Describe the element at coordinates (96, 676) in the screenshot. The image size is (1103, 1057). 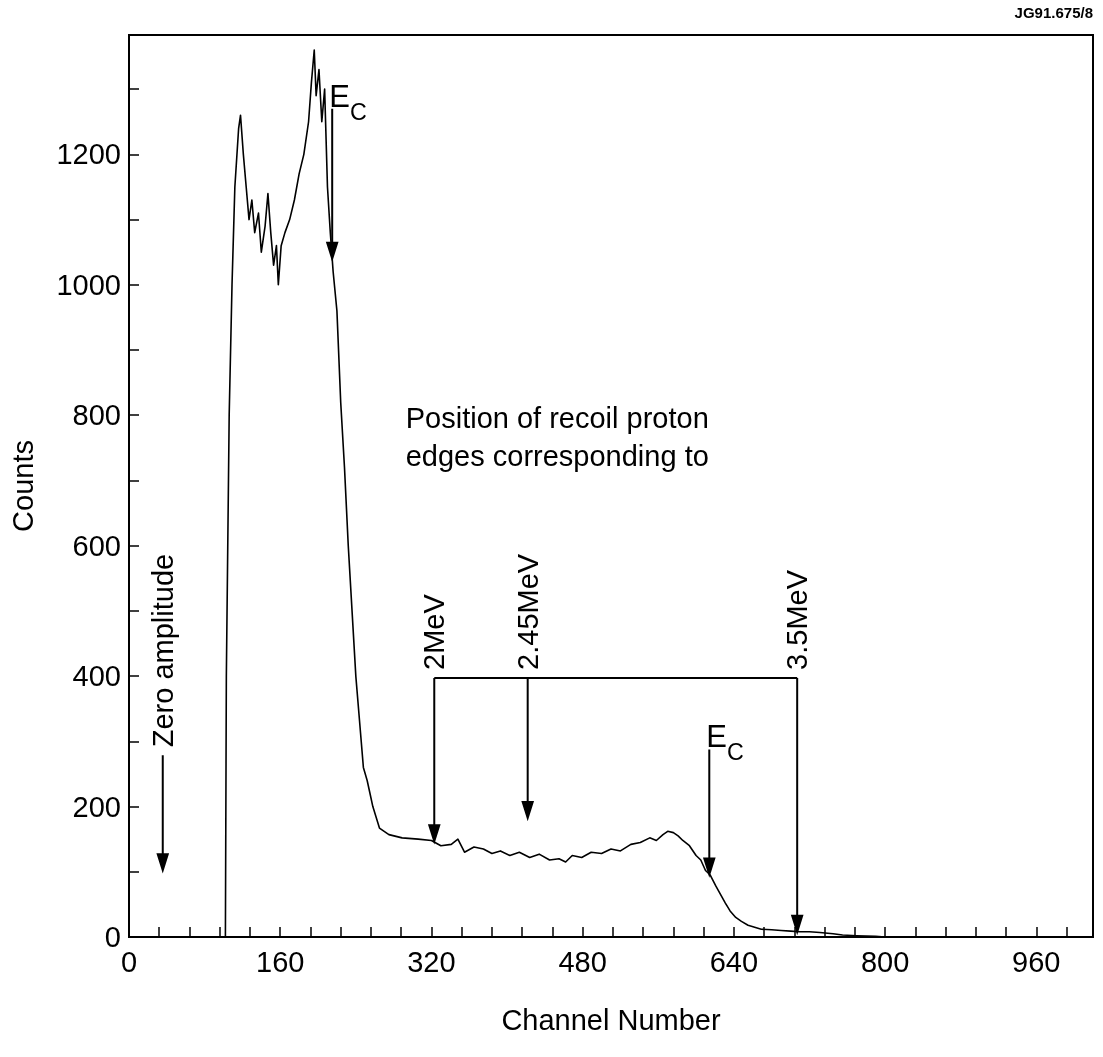
I see `y-tick-label: 400` at that location.